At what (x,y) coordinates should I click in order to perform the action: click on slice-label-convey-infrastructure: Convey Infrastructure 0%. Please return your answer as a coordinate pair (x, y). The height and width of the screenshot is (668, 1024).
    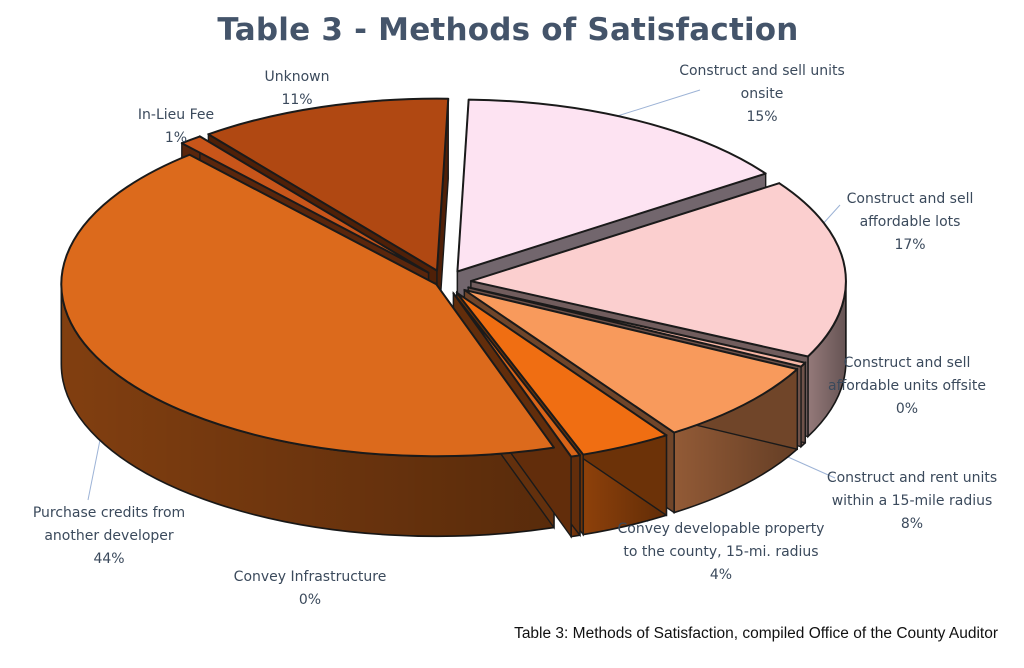
    Looking at the image, I should click on (310, 589).